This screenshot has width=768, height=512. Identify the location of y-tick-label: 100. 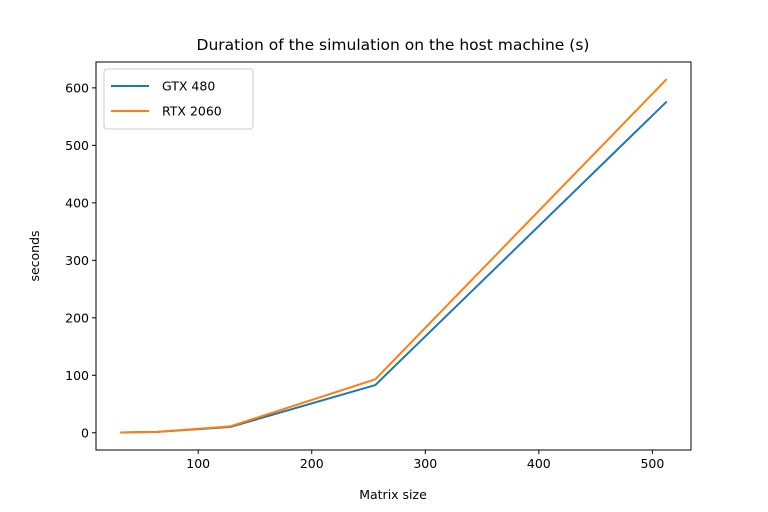
(77, 375).